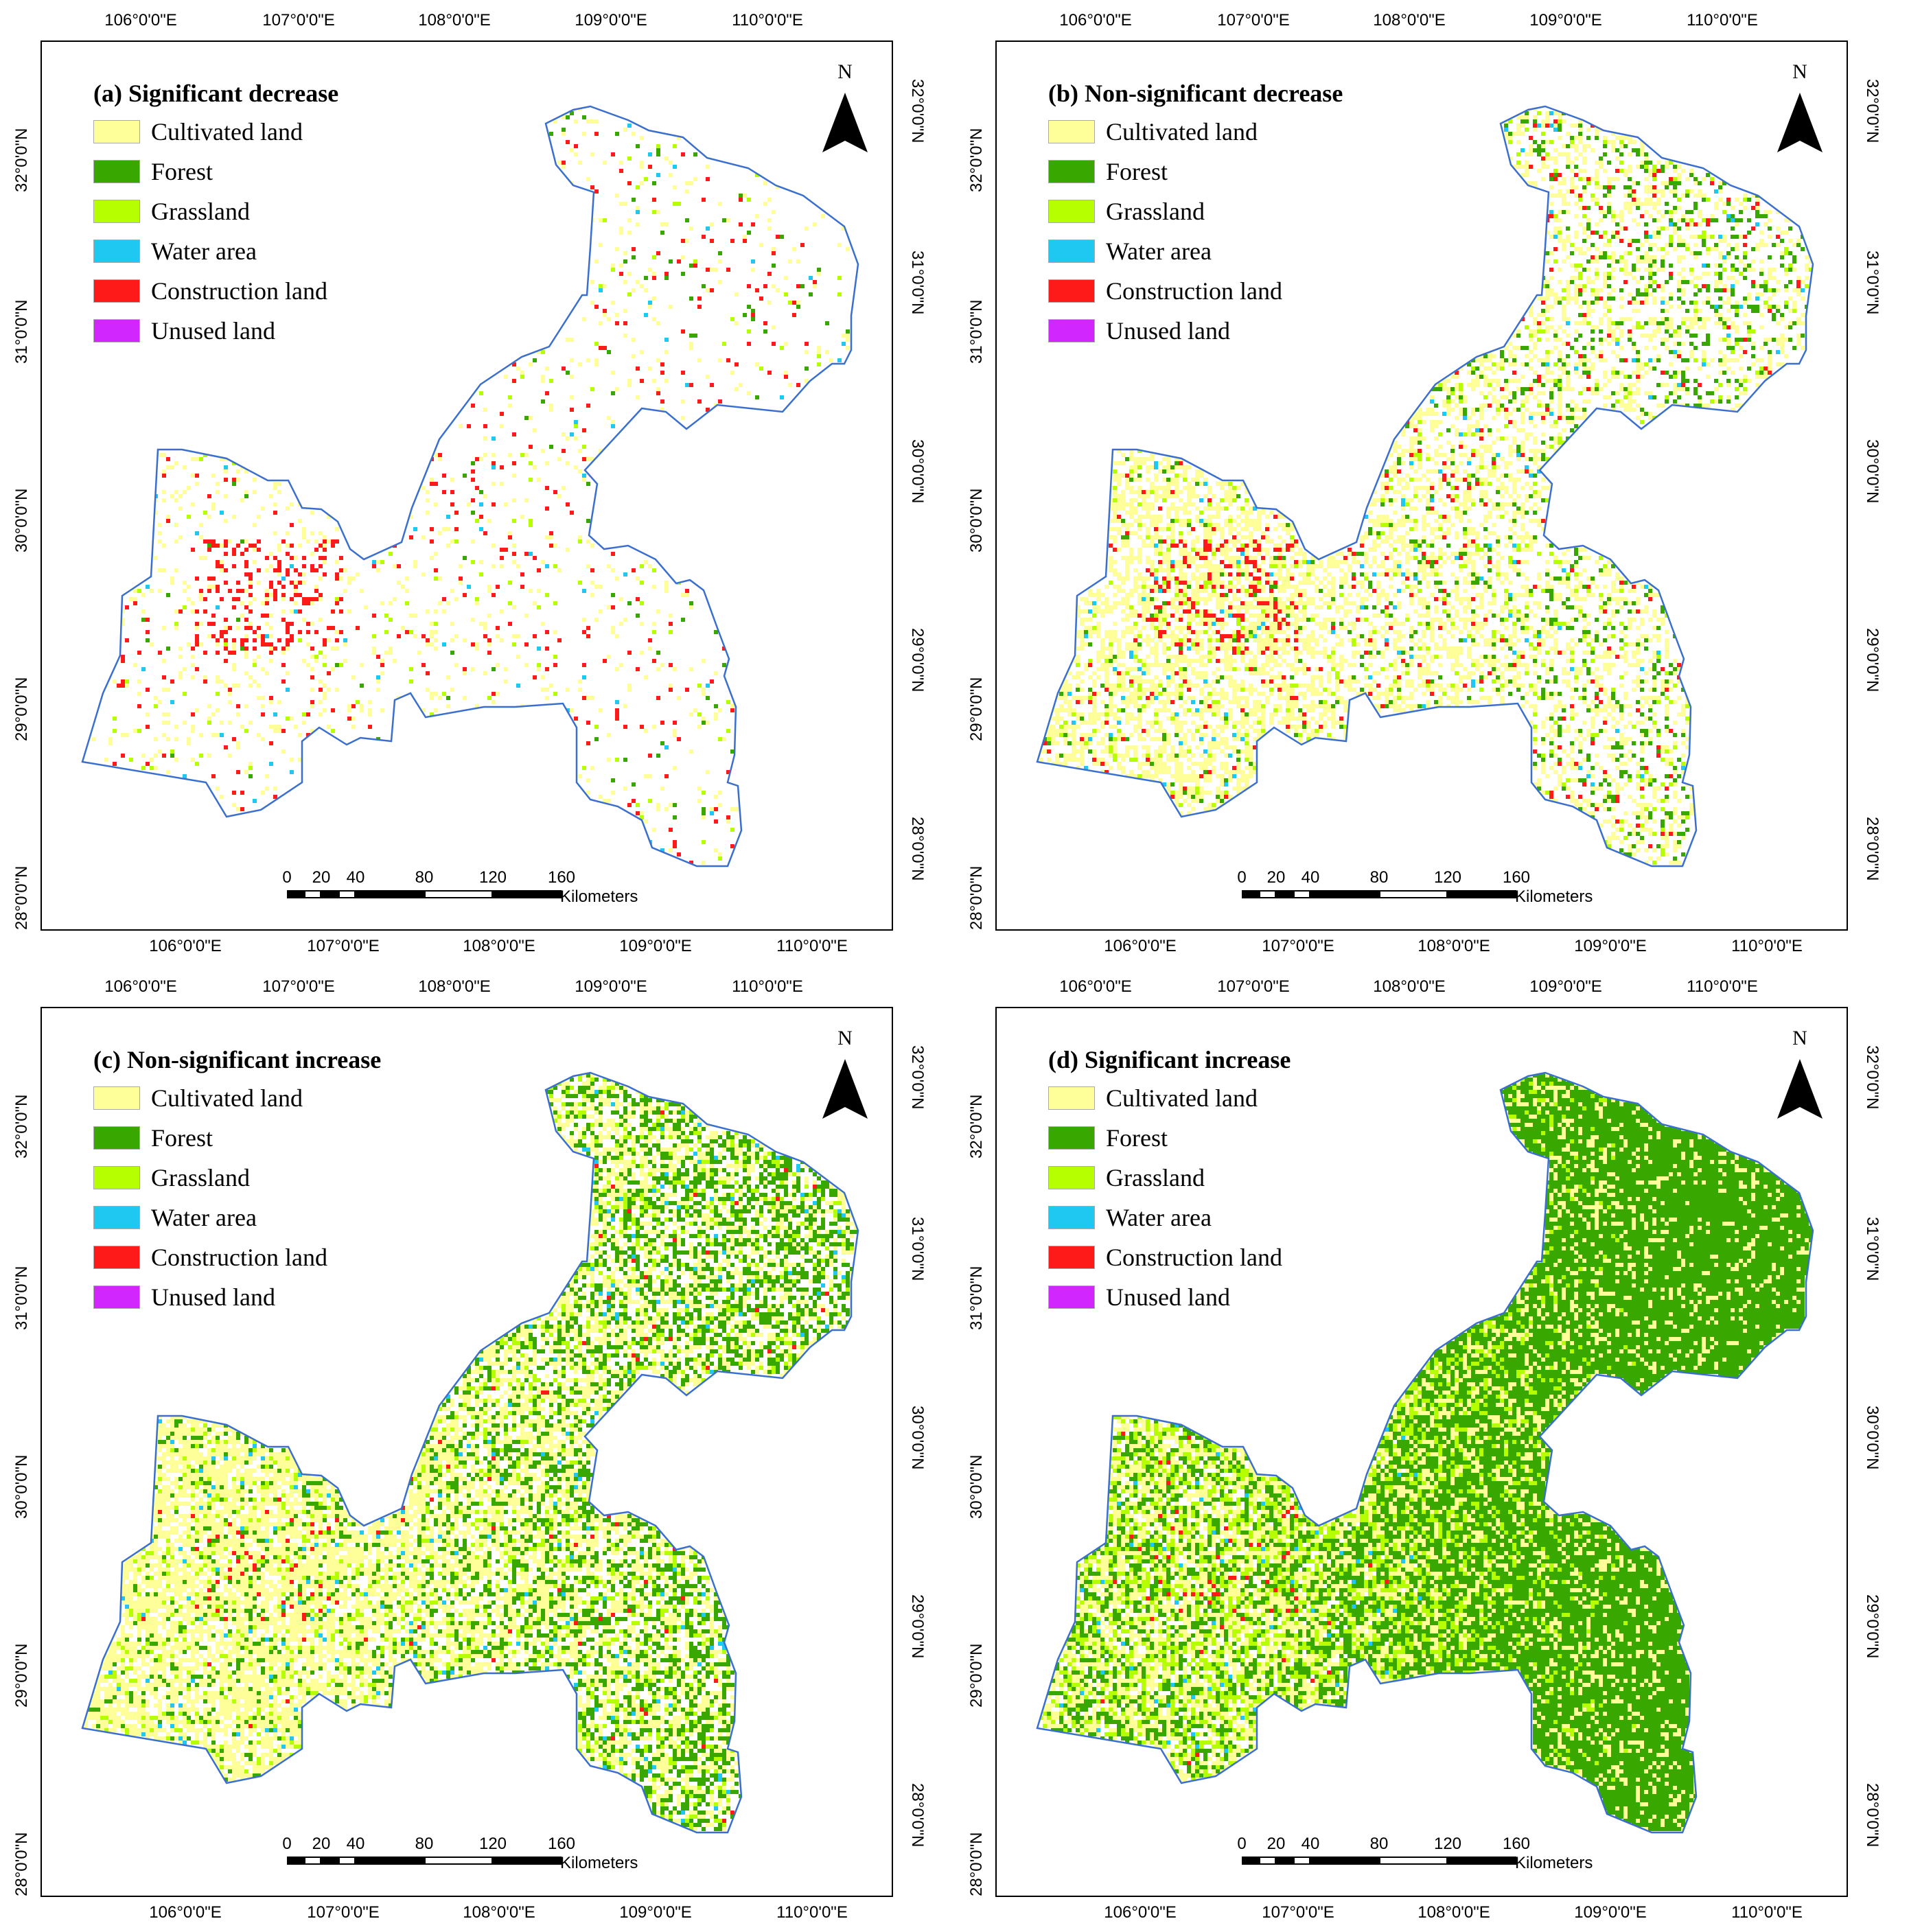 The width and height of the screenshot is (1909, 1932). What do you see at coordinates (1872, 1626) in the screenshot?
I see `latitude-tick-right: 29°0'0"N` at bounding box center [1872, 1626].